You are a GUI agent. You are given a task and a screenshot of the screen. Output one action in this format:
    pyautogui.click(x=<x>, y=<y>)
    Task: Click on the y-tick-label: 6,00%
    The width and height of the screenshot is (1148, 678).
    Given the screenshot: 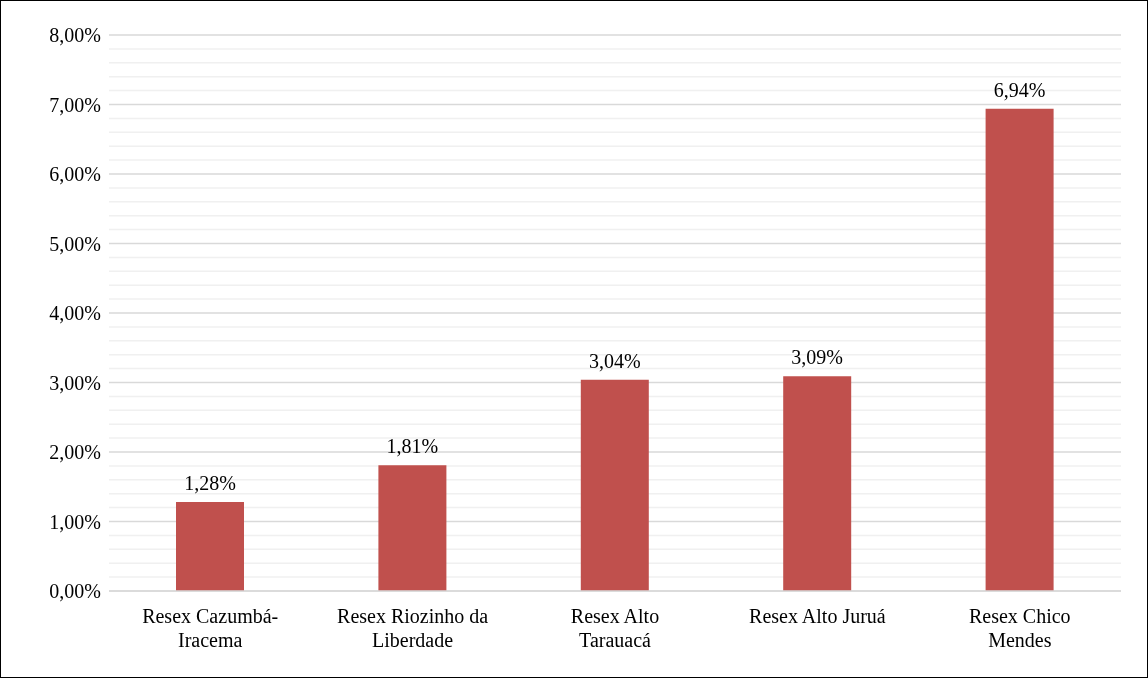 What is the action you would take?
    pyautogui.click(x=75, y=174)
    